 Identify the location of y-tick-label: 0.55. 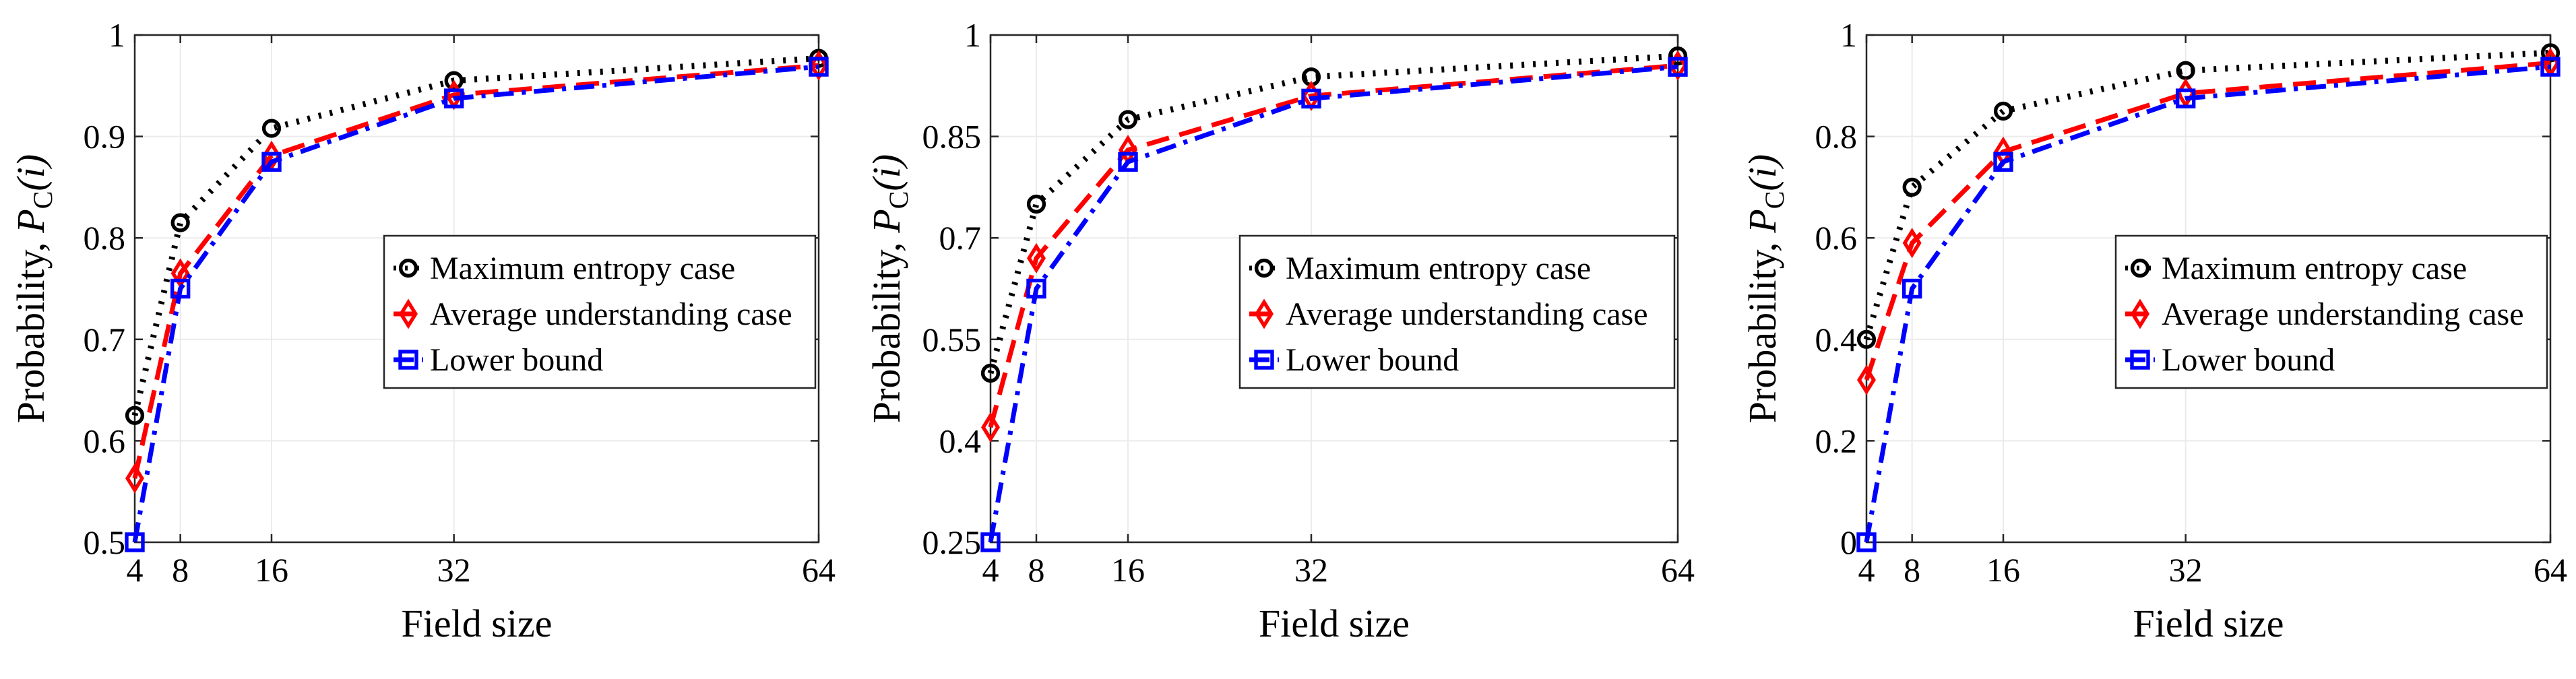
(952, 339).